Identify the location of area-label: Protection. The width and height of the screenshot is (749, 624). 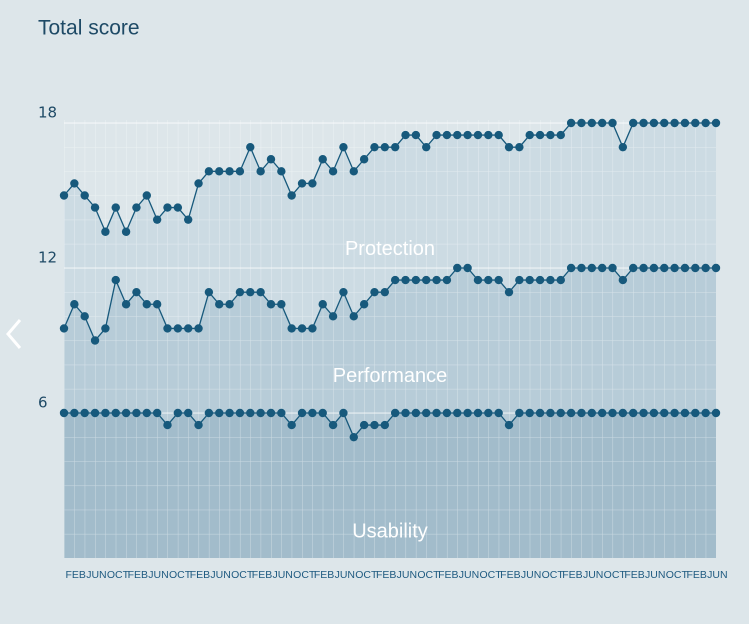
(390, 249).